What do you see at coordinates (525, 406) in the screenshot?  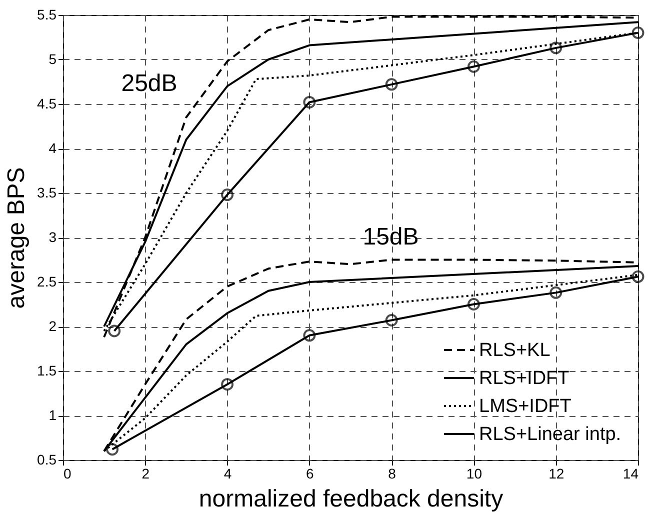 I see `legend-label: LMS+IDFT` at bounding box center [525, 406].